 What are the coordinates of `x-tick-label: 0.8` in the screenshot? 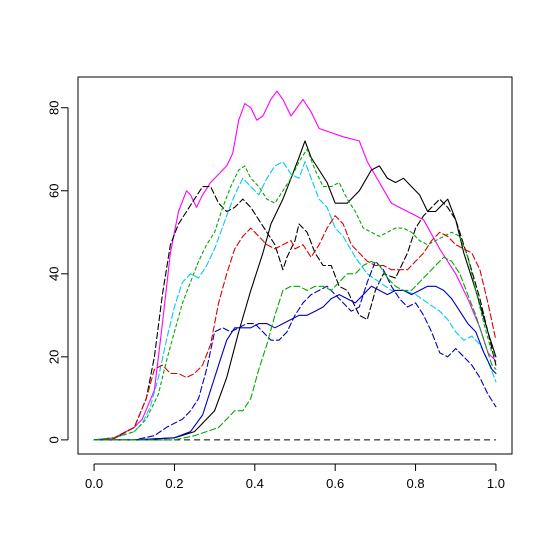 It's located at (416, 483).